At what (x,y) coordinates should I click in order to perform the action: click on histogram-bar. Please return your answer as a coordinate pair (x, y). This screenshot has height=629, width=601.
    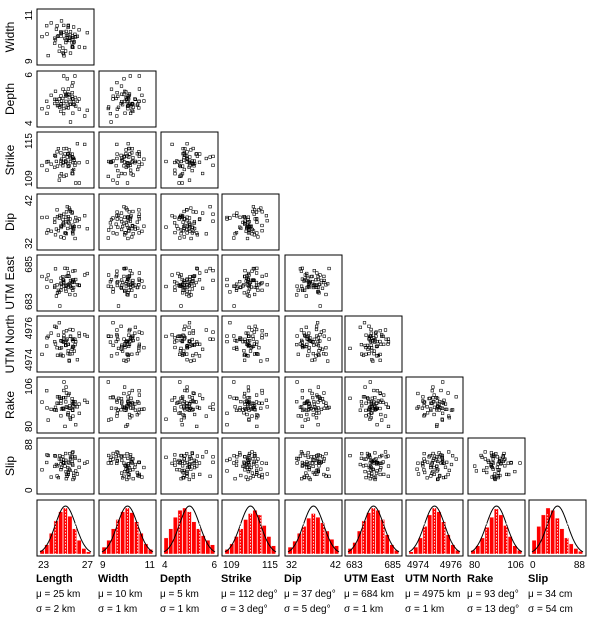
    Looking at the image, I should click on (482, 546).